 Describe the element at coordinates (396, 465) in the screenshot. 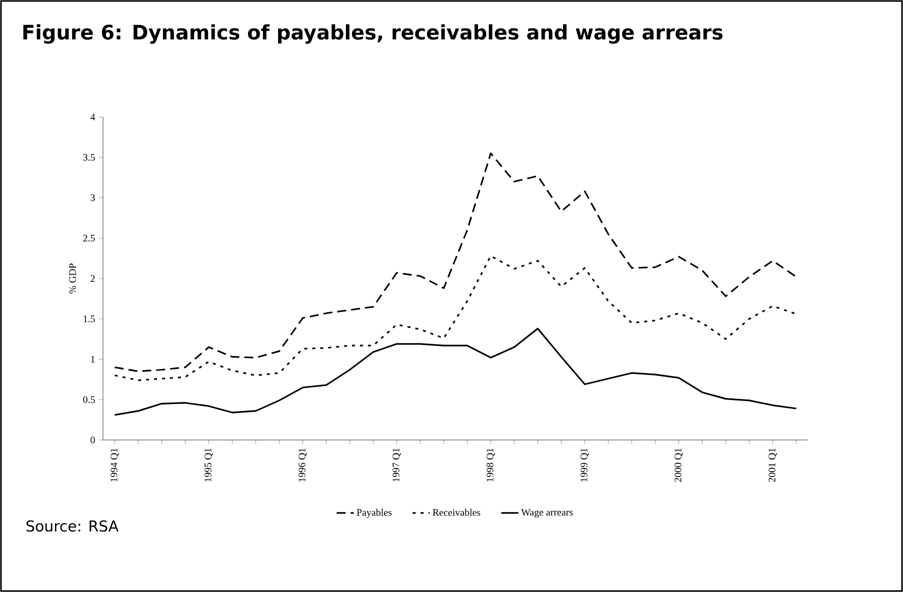

I see `x-tick-label: 1997 Q1` at that location.